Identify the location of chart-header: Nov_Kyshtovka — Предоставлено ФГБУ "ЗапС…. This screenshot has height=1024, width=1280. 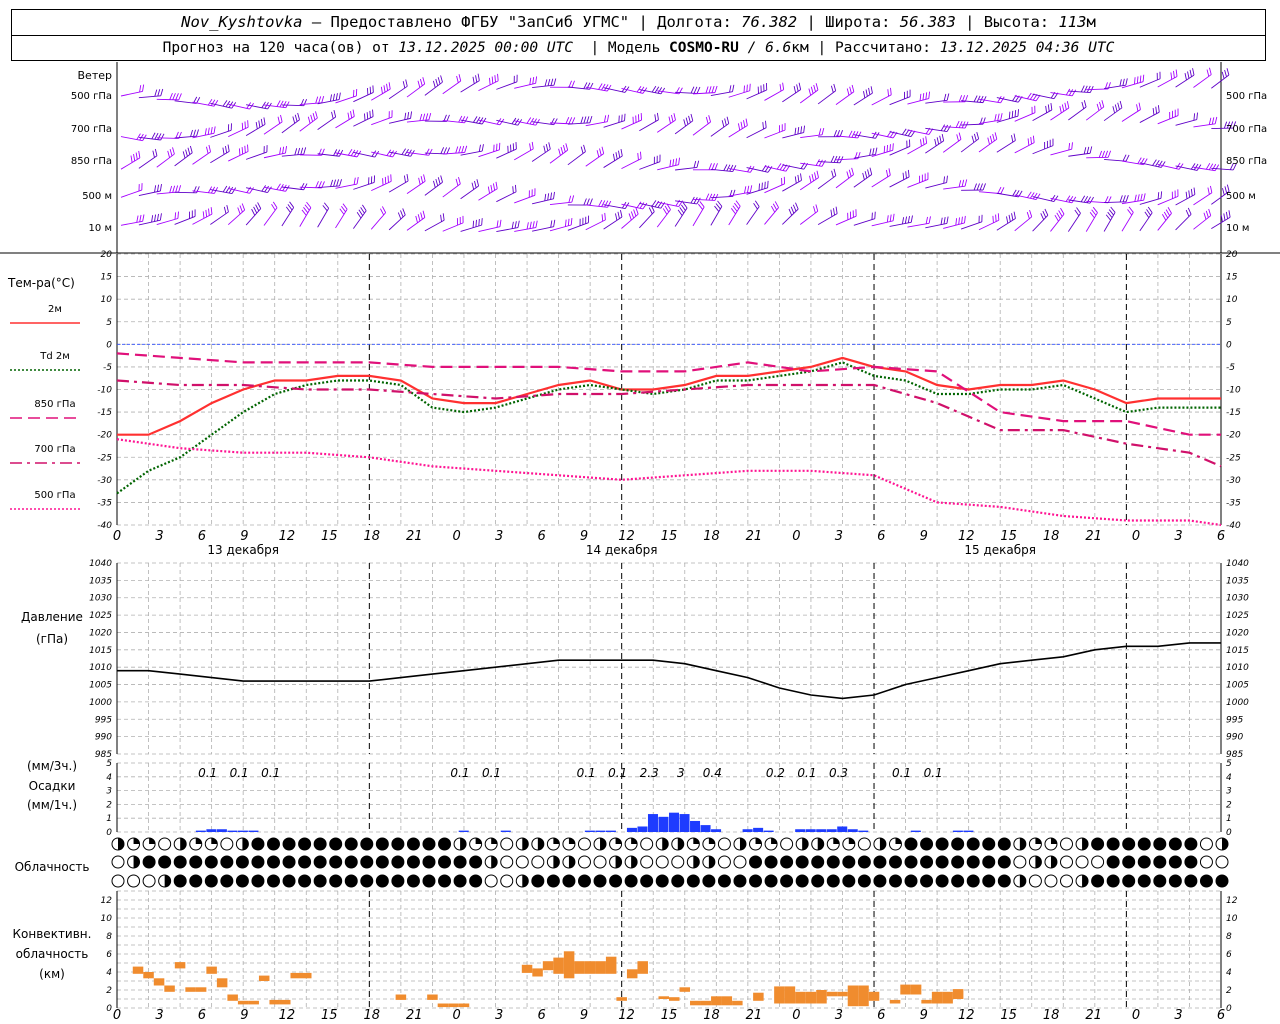
(638, 35).